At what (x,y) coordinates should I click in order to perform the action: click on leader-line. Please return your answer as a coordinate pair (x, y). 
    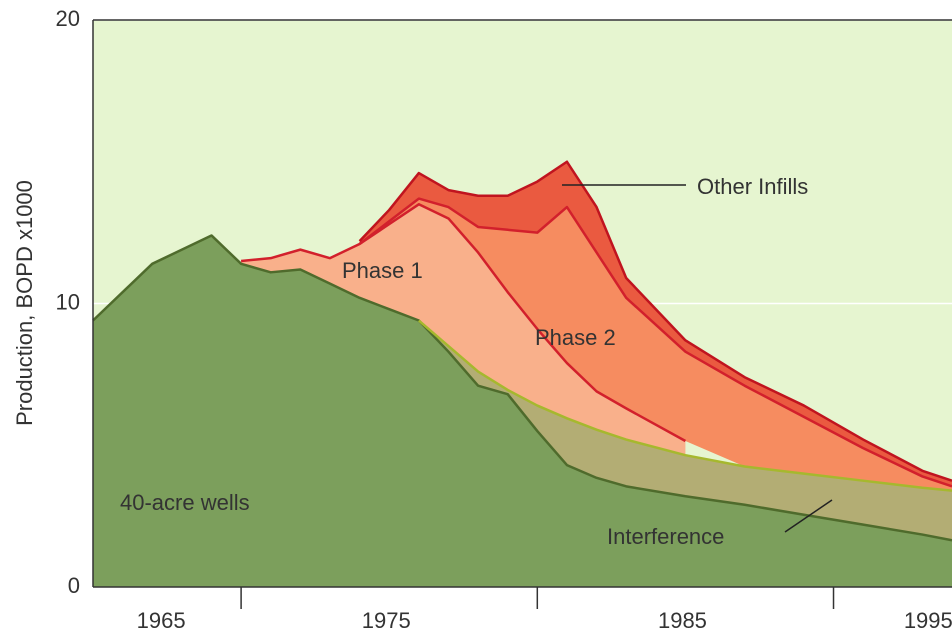
    Looking at the image, I should click on (808, 516).